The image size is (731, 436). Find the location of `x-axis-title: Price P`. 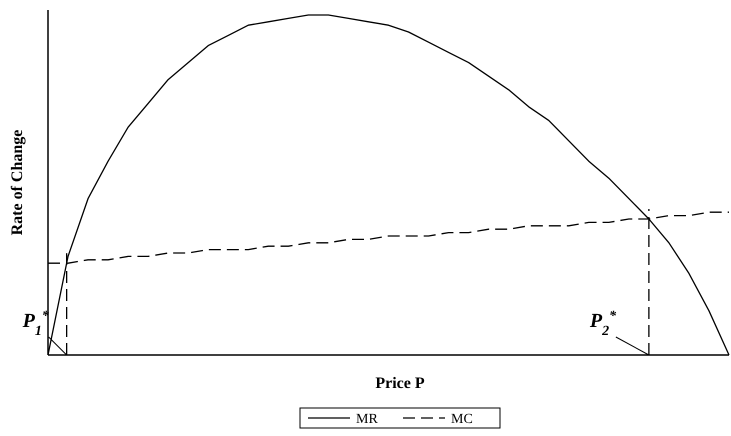

x-axis-title: Price P is located at coordinates (400, 383).